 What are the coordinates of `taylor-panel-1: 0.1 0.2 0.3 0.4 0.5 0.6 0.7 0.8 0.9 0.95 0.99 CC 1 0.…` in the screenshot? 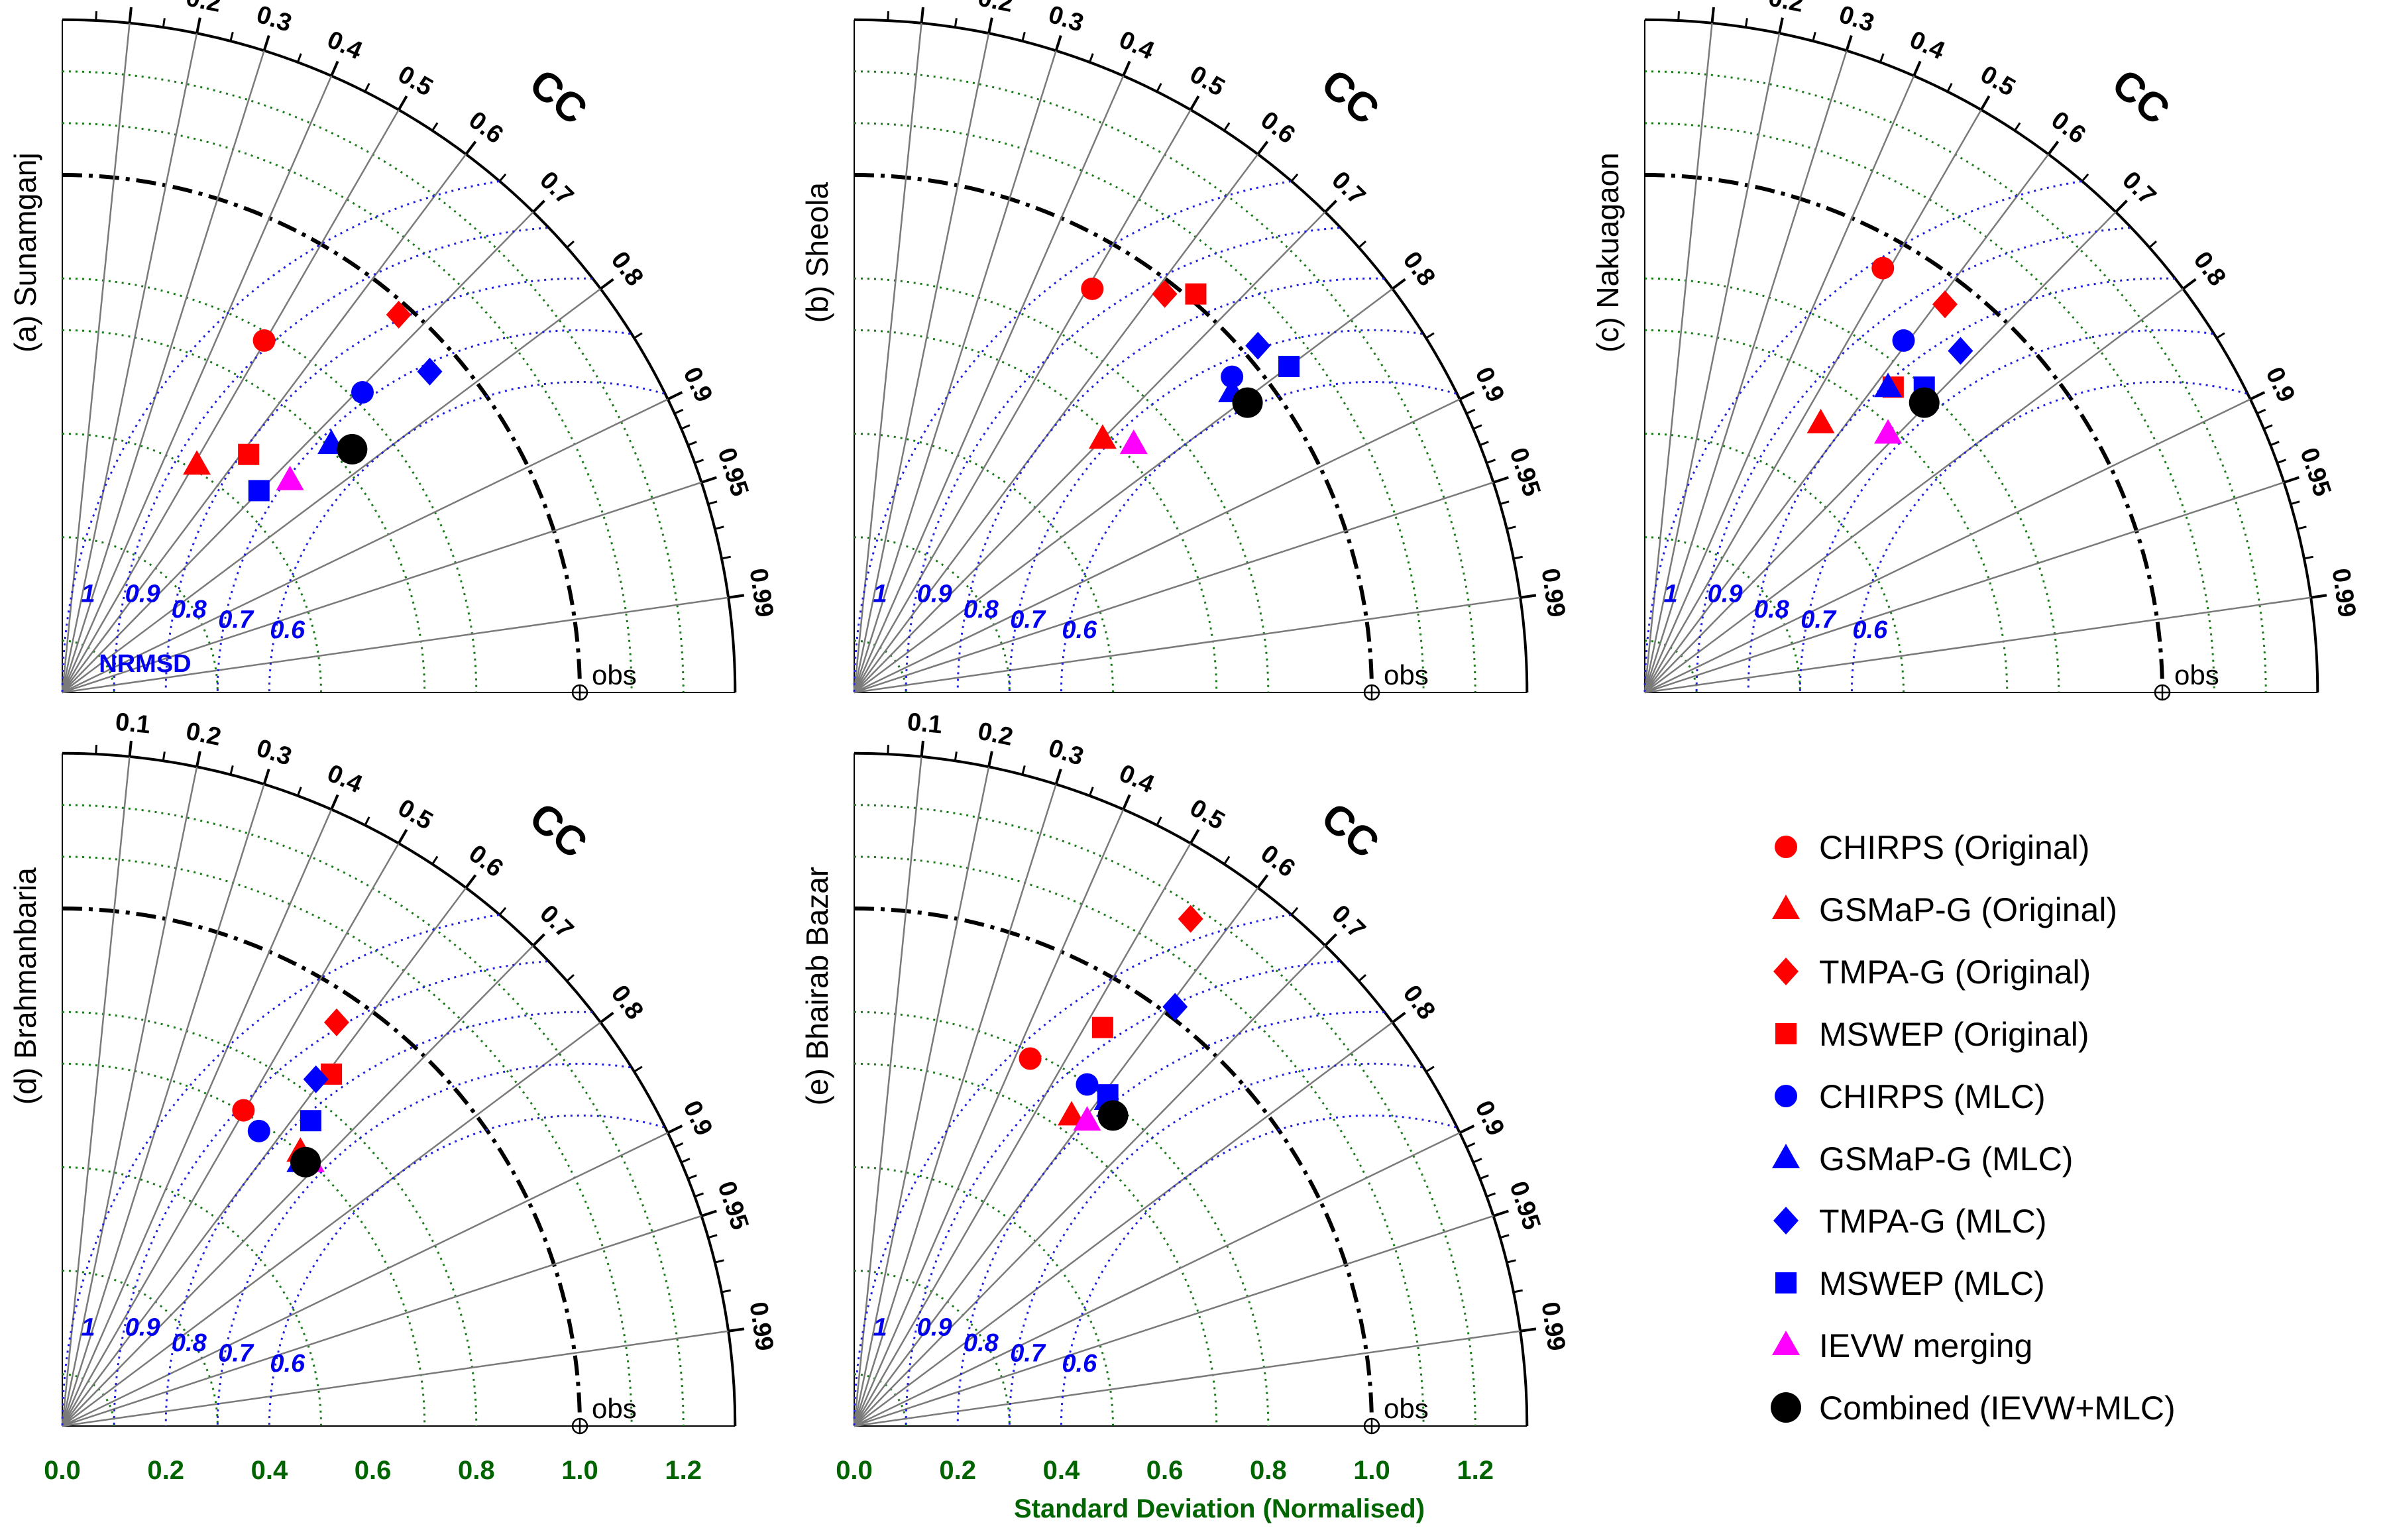 It's located at (394, 350).